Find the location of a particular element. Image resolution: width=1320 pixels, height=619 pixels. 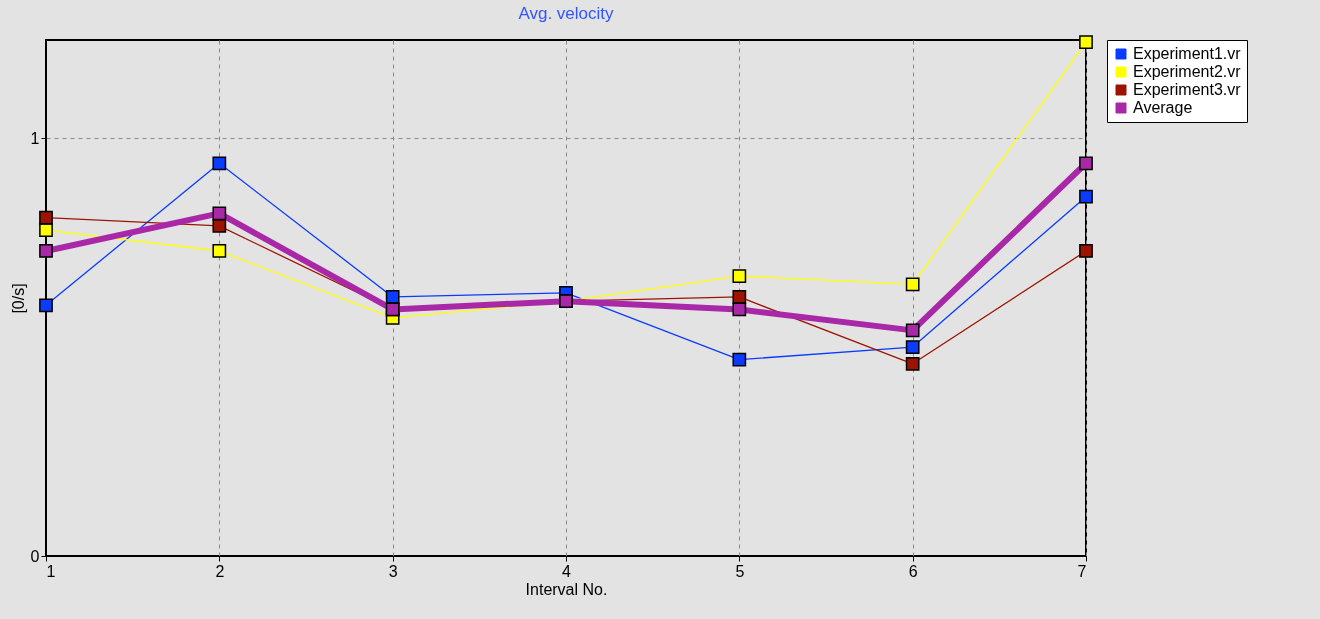

x-tick-label: 2 is located at coordinates (220, 571).